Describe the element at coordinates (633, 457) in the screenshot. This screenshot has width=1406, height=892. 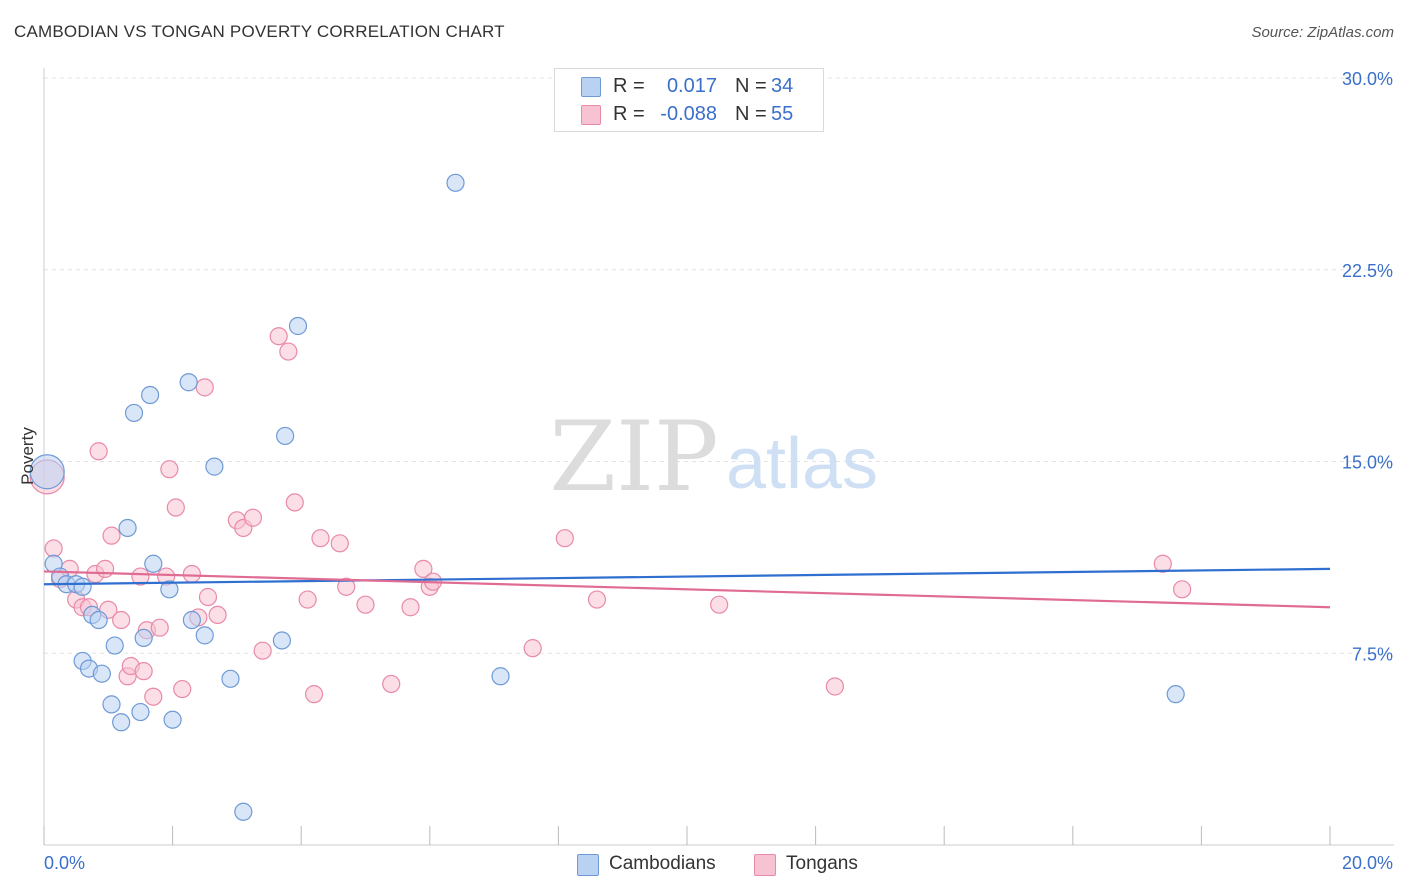
I see `watermark-zip: ZIP` at that location.